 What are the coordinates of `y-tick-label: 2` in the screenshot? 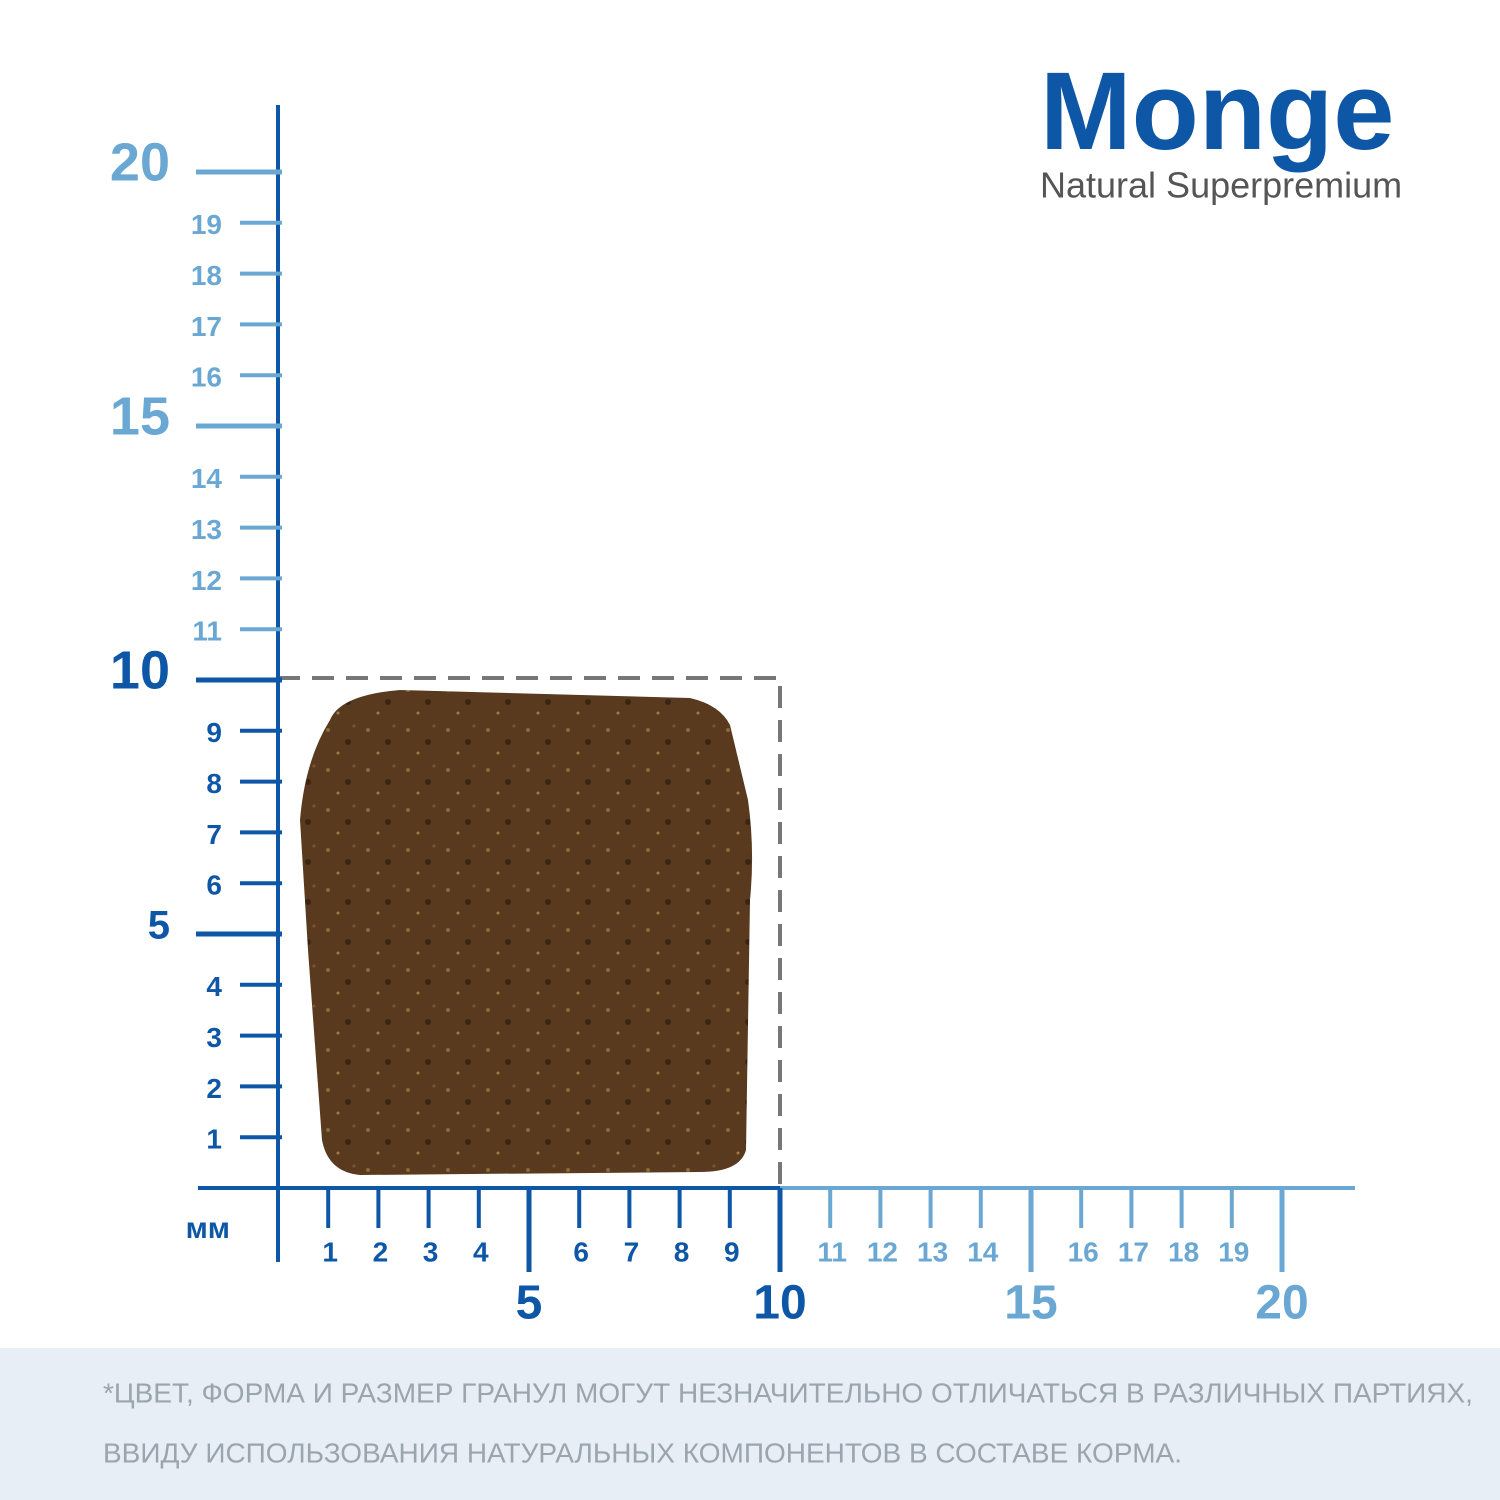 It's located at (214, 1088).